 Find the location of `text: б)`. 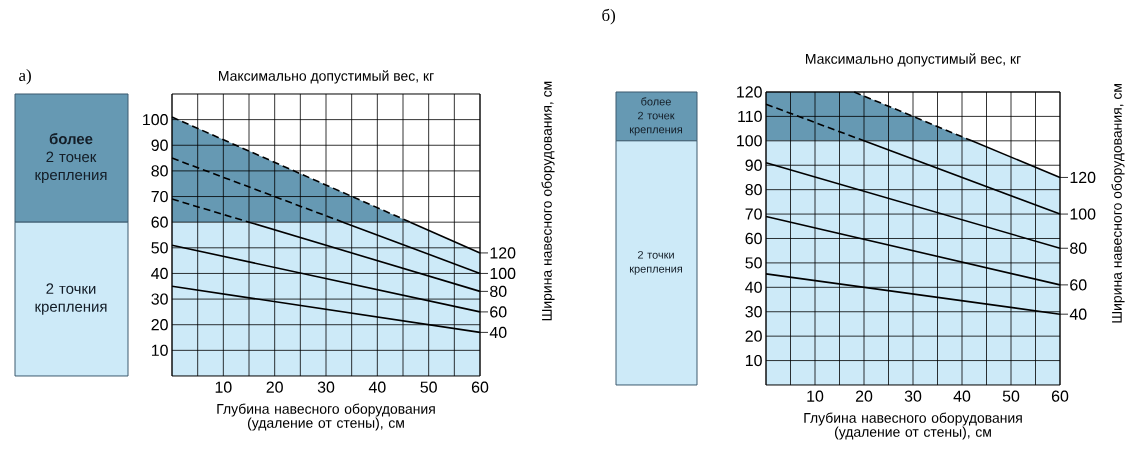

text: б) is located at coordinates (609, 16).